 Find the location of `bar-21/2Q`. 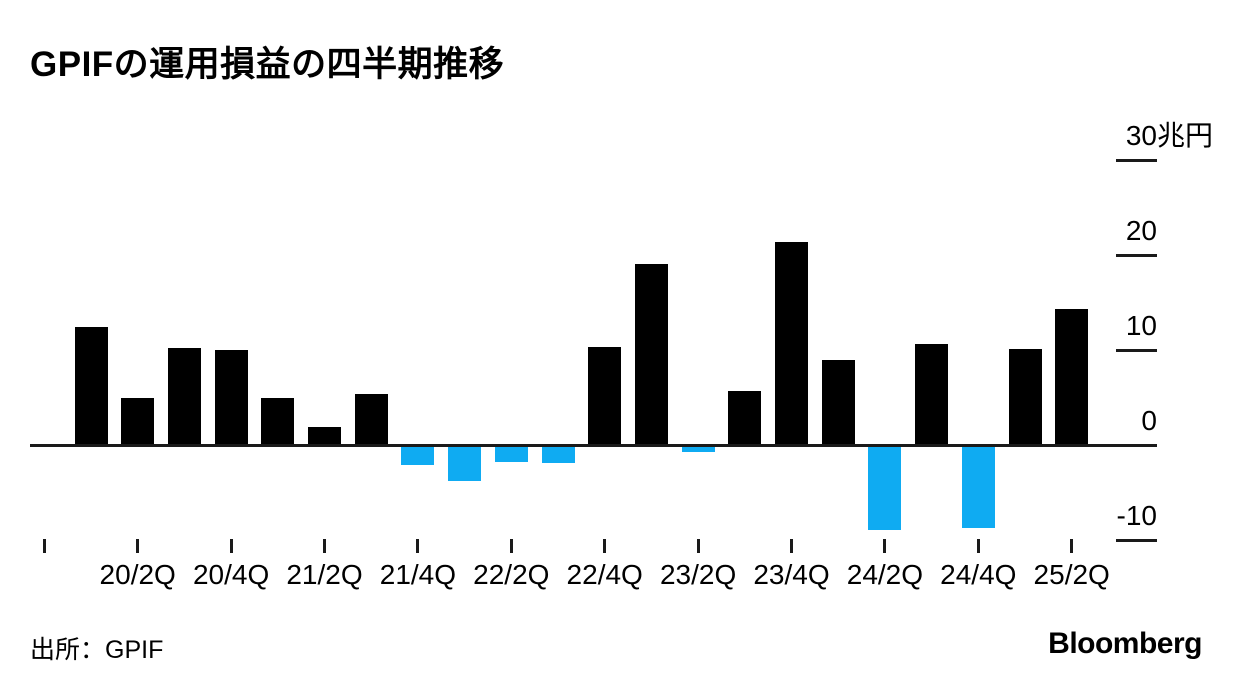

bar-21/2Q is located at coordinates (324, 436).